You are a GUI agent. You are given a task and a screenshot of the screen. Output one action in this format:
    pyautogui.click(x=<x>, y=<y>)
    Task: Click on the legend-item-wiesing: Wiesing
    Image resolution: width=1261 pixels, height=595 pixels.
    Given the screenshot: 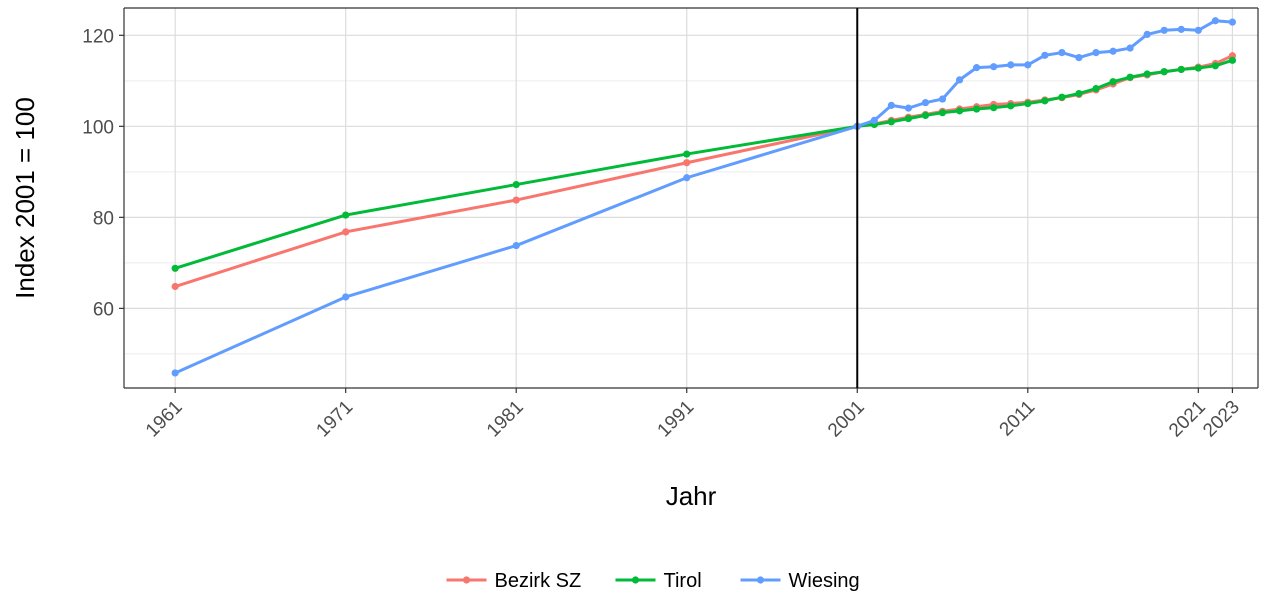 What is the action you would take?
    pyautogui.click(x=800, y=581)
    